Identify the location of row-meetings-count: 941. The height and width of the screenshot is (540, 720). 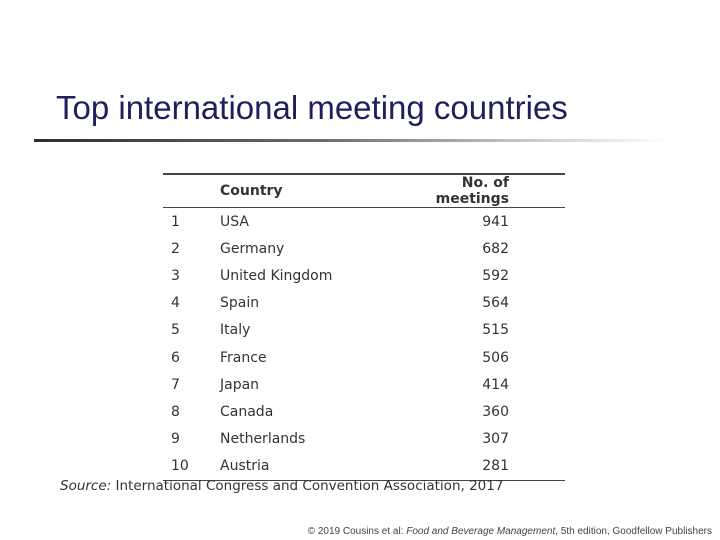
(495, 221).